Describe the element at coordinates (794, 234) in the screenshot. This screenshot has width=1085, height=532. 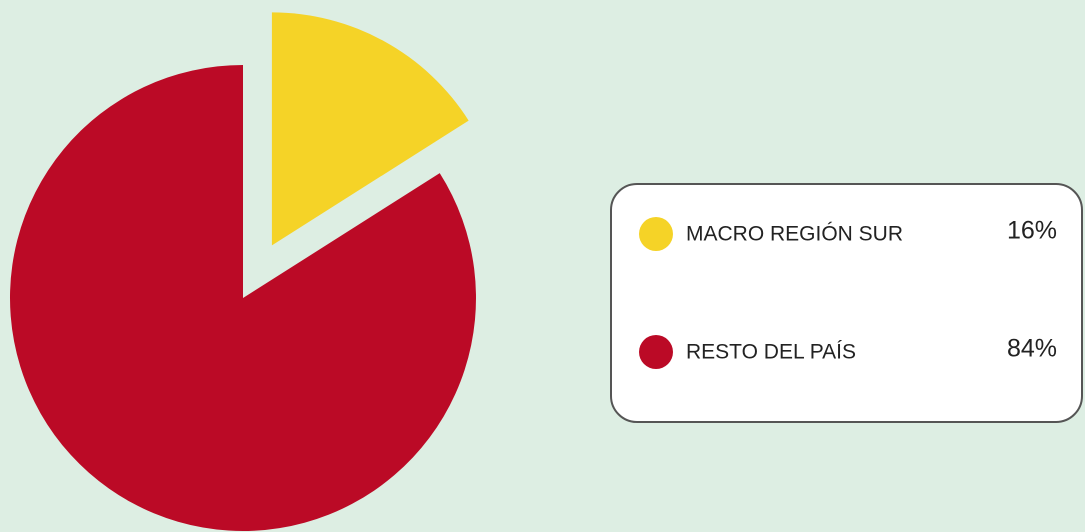
I see `legend-label: MACRO REGIÓN SUR` at that location.